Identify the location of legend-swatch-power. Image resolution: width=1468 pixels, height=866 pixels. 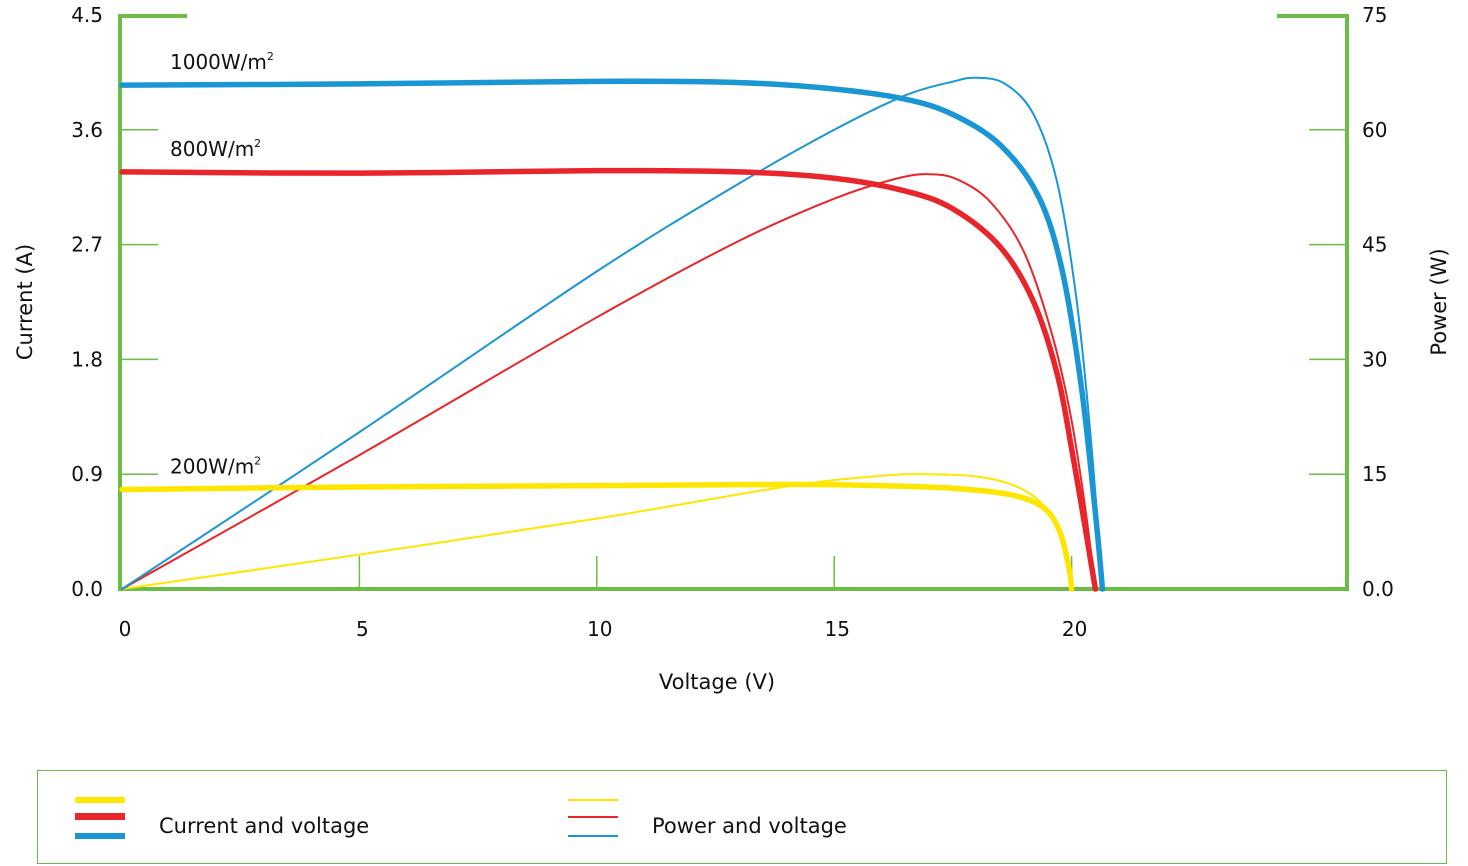
(593, 820).